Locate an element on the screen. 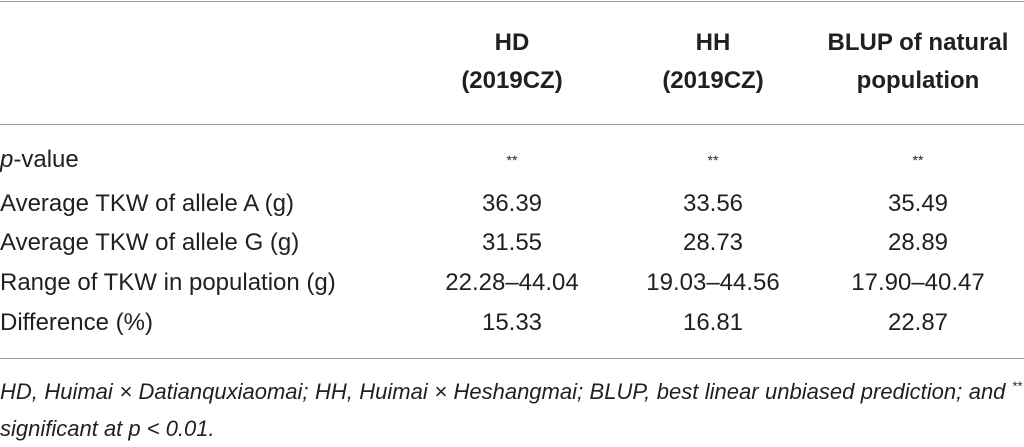 Image resolution: width=1024 pixels, height=447 pixels. cell: 19.03–44.56 is located at coordinates (713, 283).